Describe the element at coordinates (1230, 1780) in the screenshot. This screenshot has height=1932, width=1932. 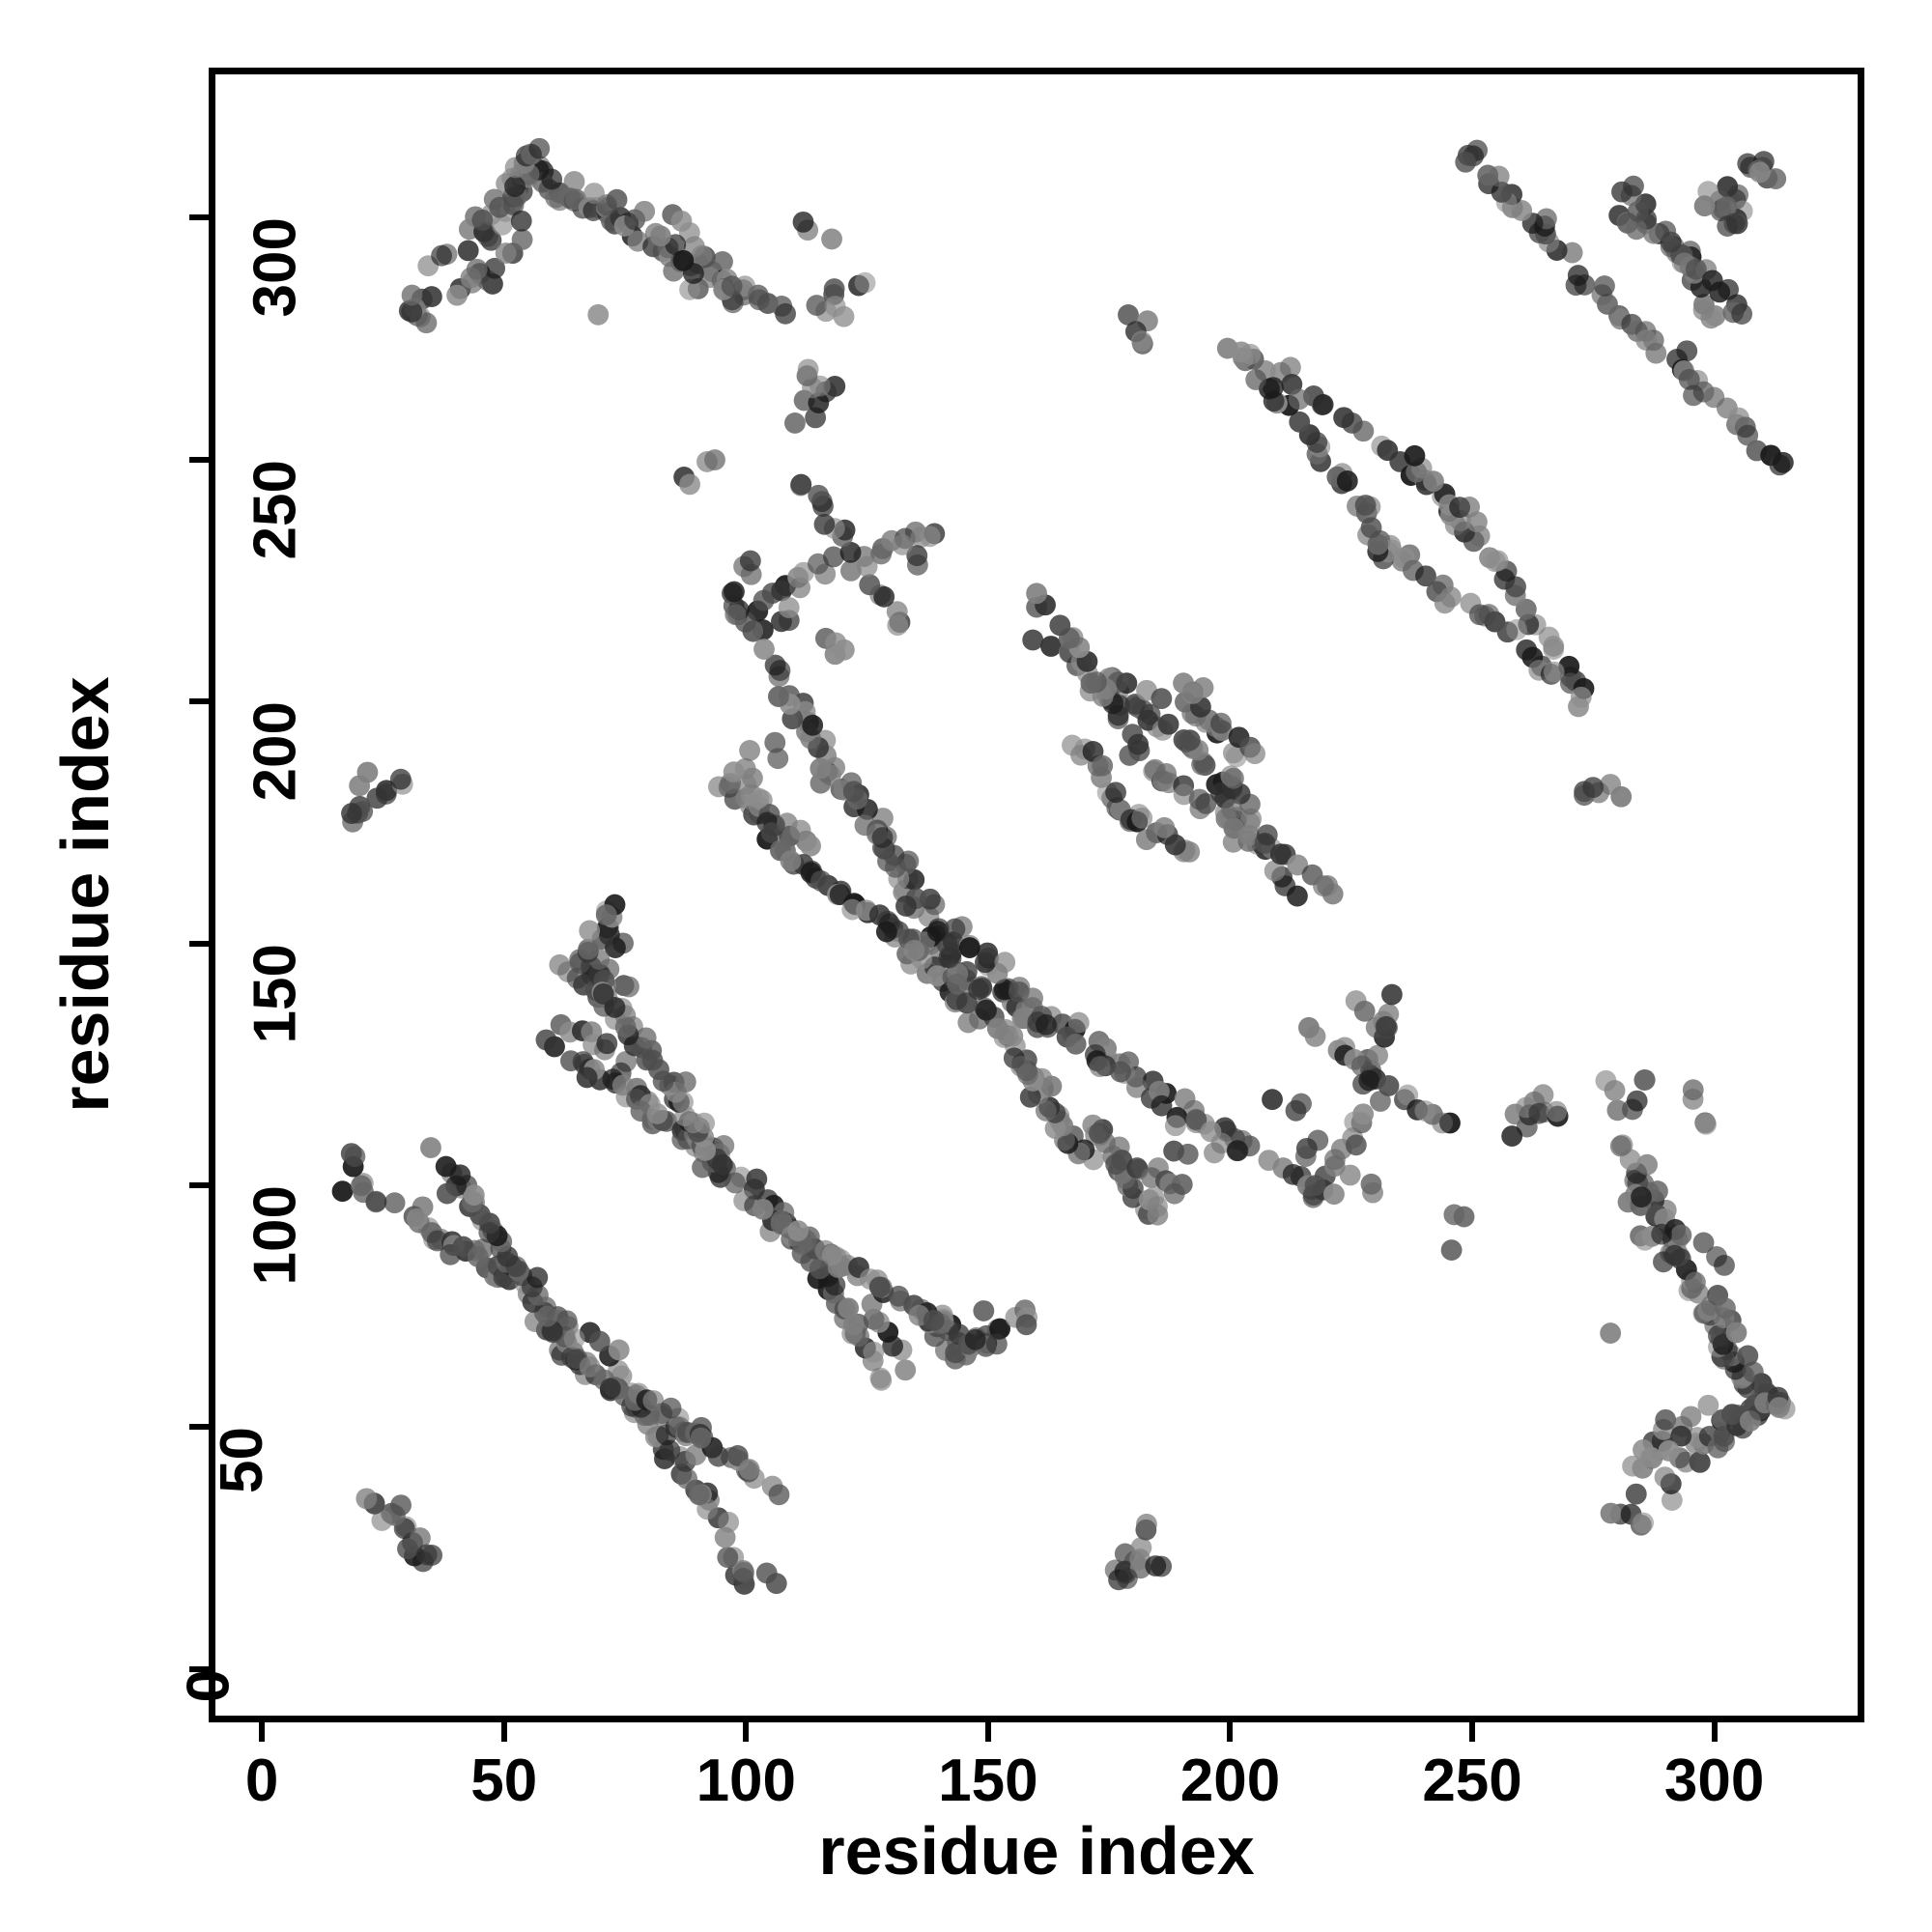
I see `x-tick-label-200: 200` at that location.